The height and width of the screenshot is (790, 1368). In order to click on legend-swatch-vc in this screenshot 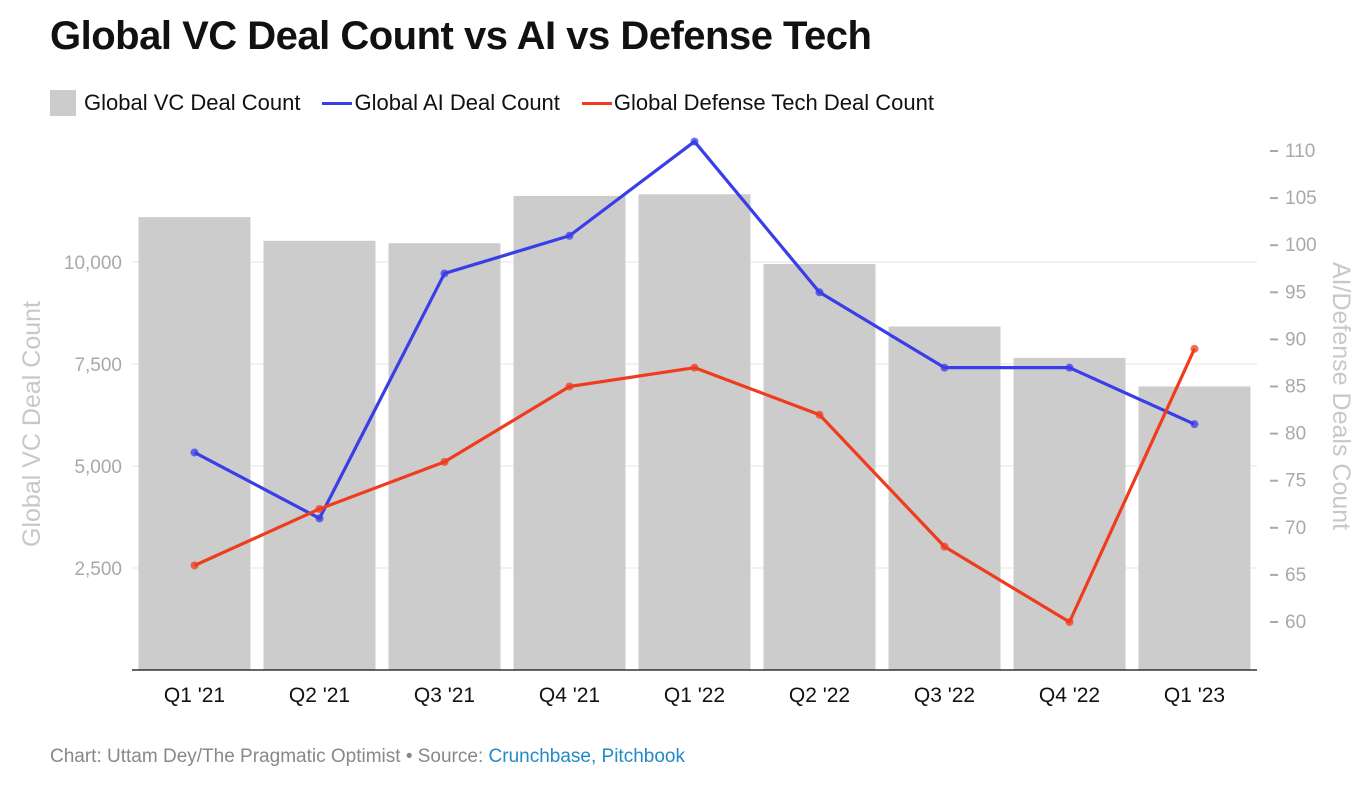, I will do `click(63, 103)`.